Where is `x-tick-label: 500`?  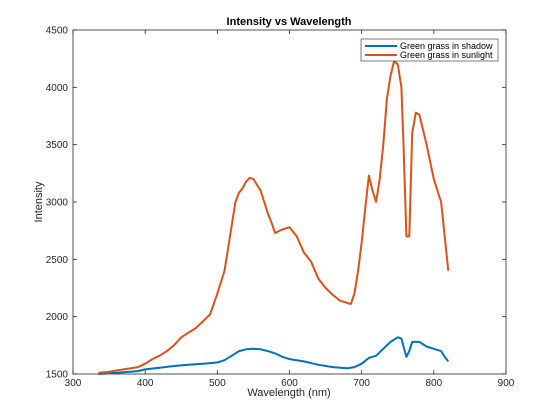 x-tick-label: 500 is located at coordinates (217, 383).